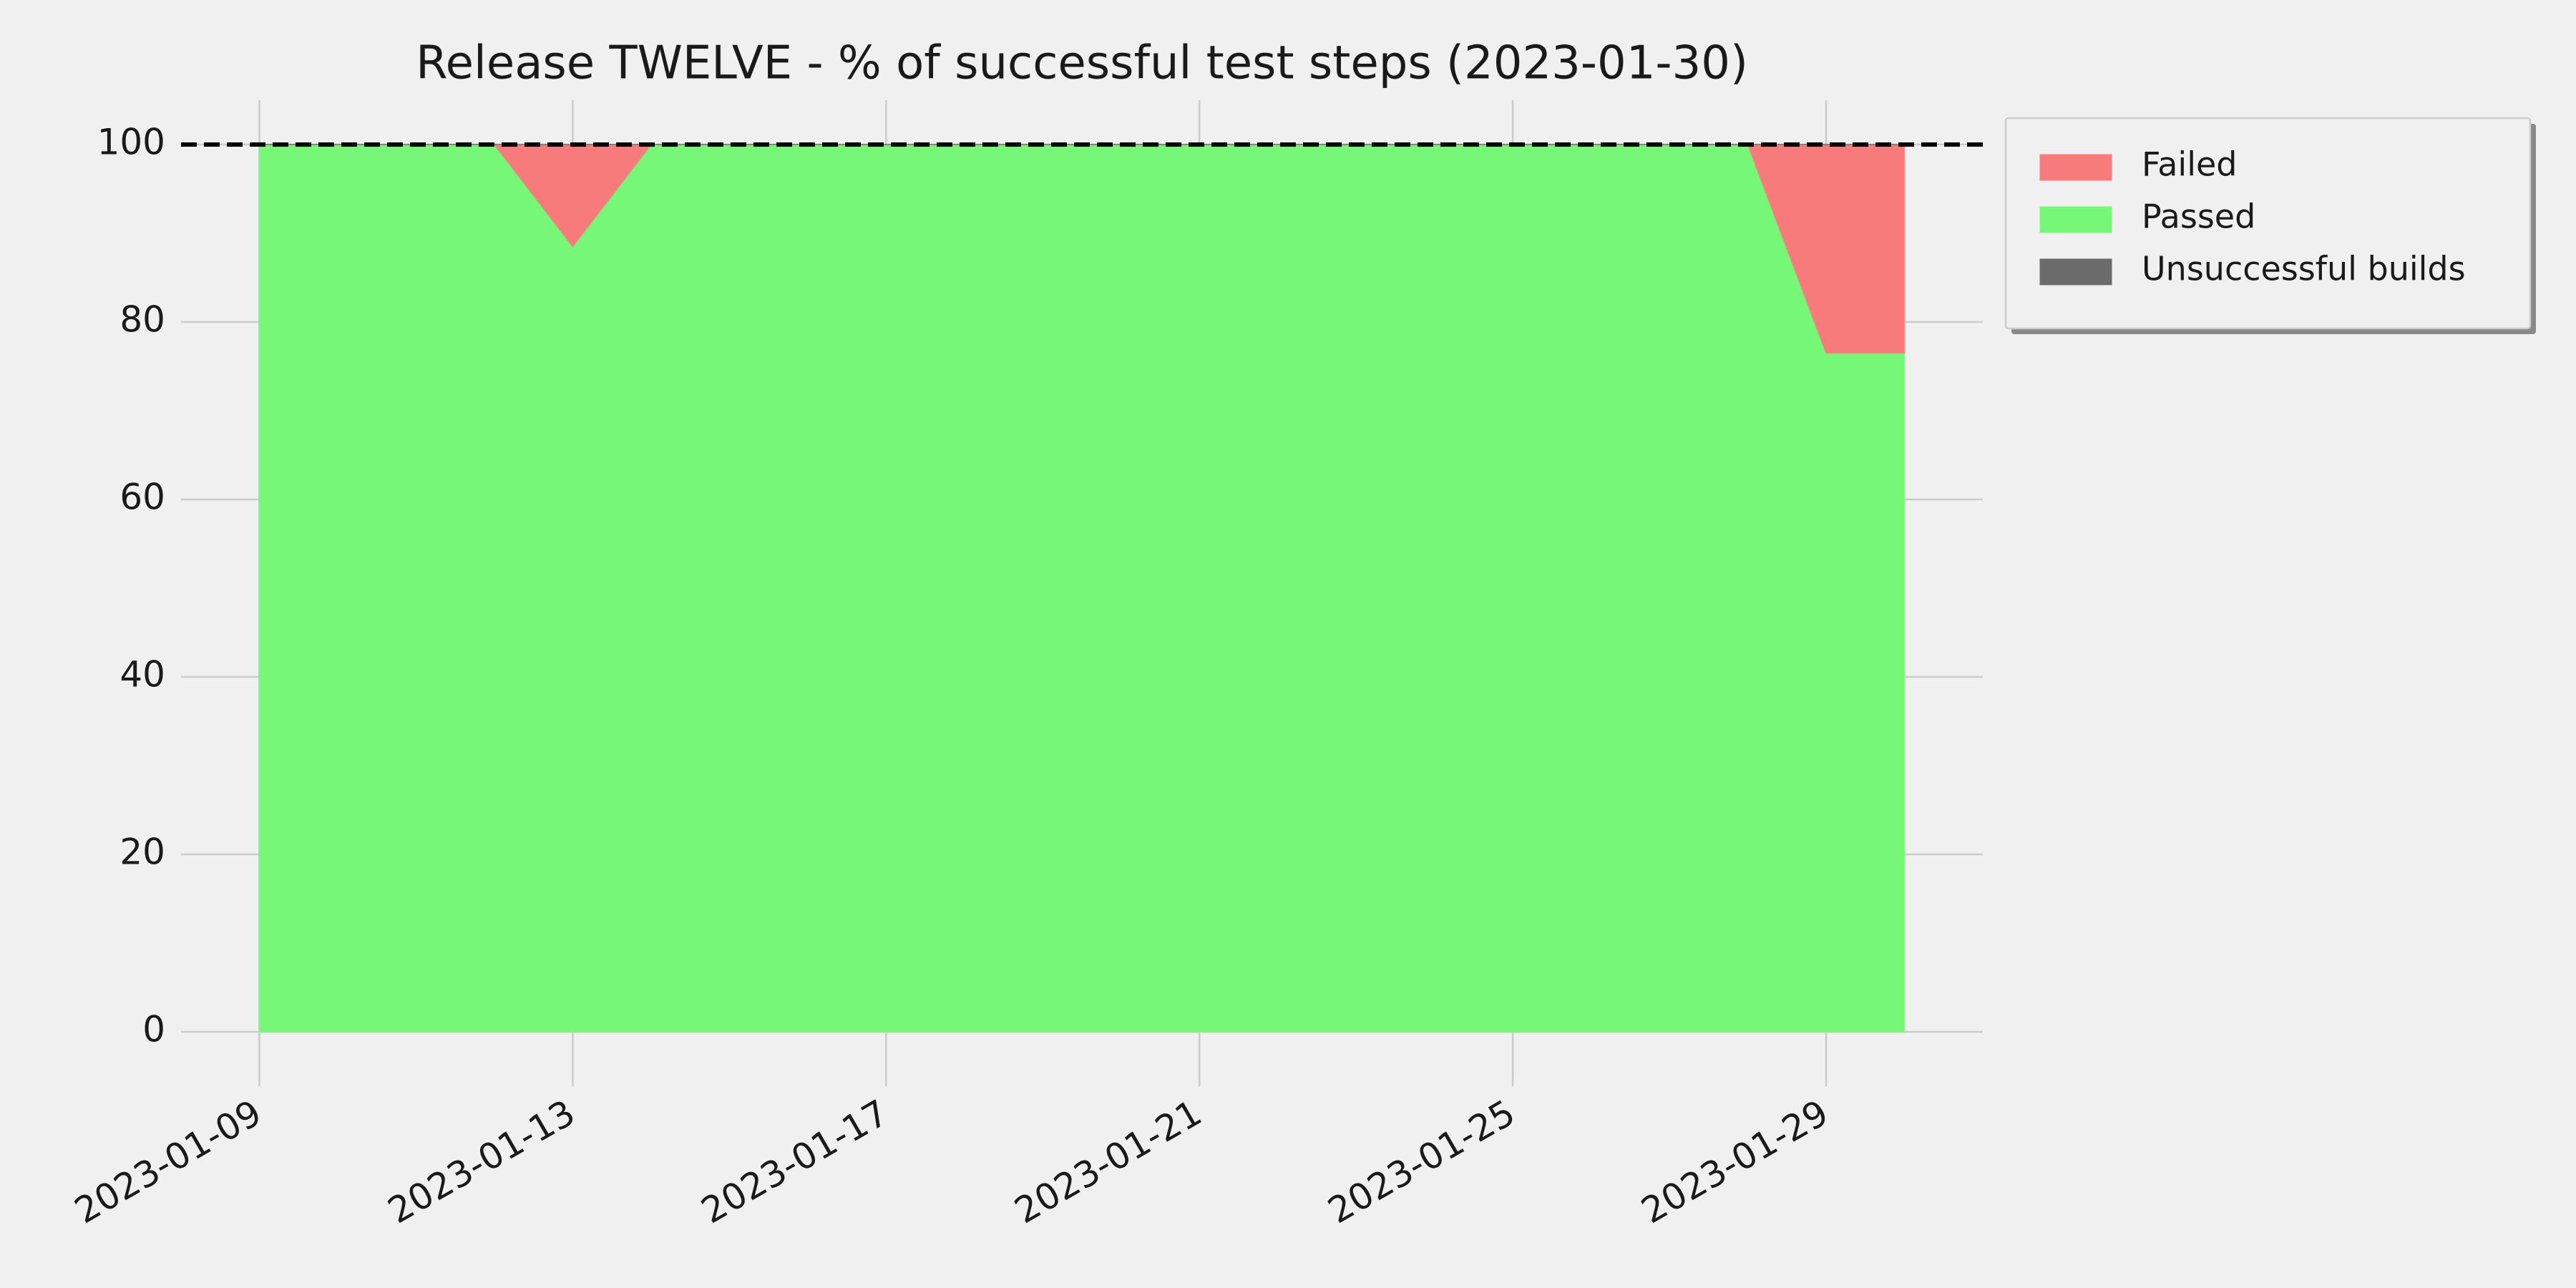 This screenshot has width=2576, height=1288. Describe the element at coordinates (142, 320) in the screenshot. I see `y-tick-label: 80` at that location.